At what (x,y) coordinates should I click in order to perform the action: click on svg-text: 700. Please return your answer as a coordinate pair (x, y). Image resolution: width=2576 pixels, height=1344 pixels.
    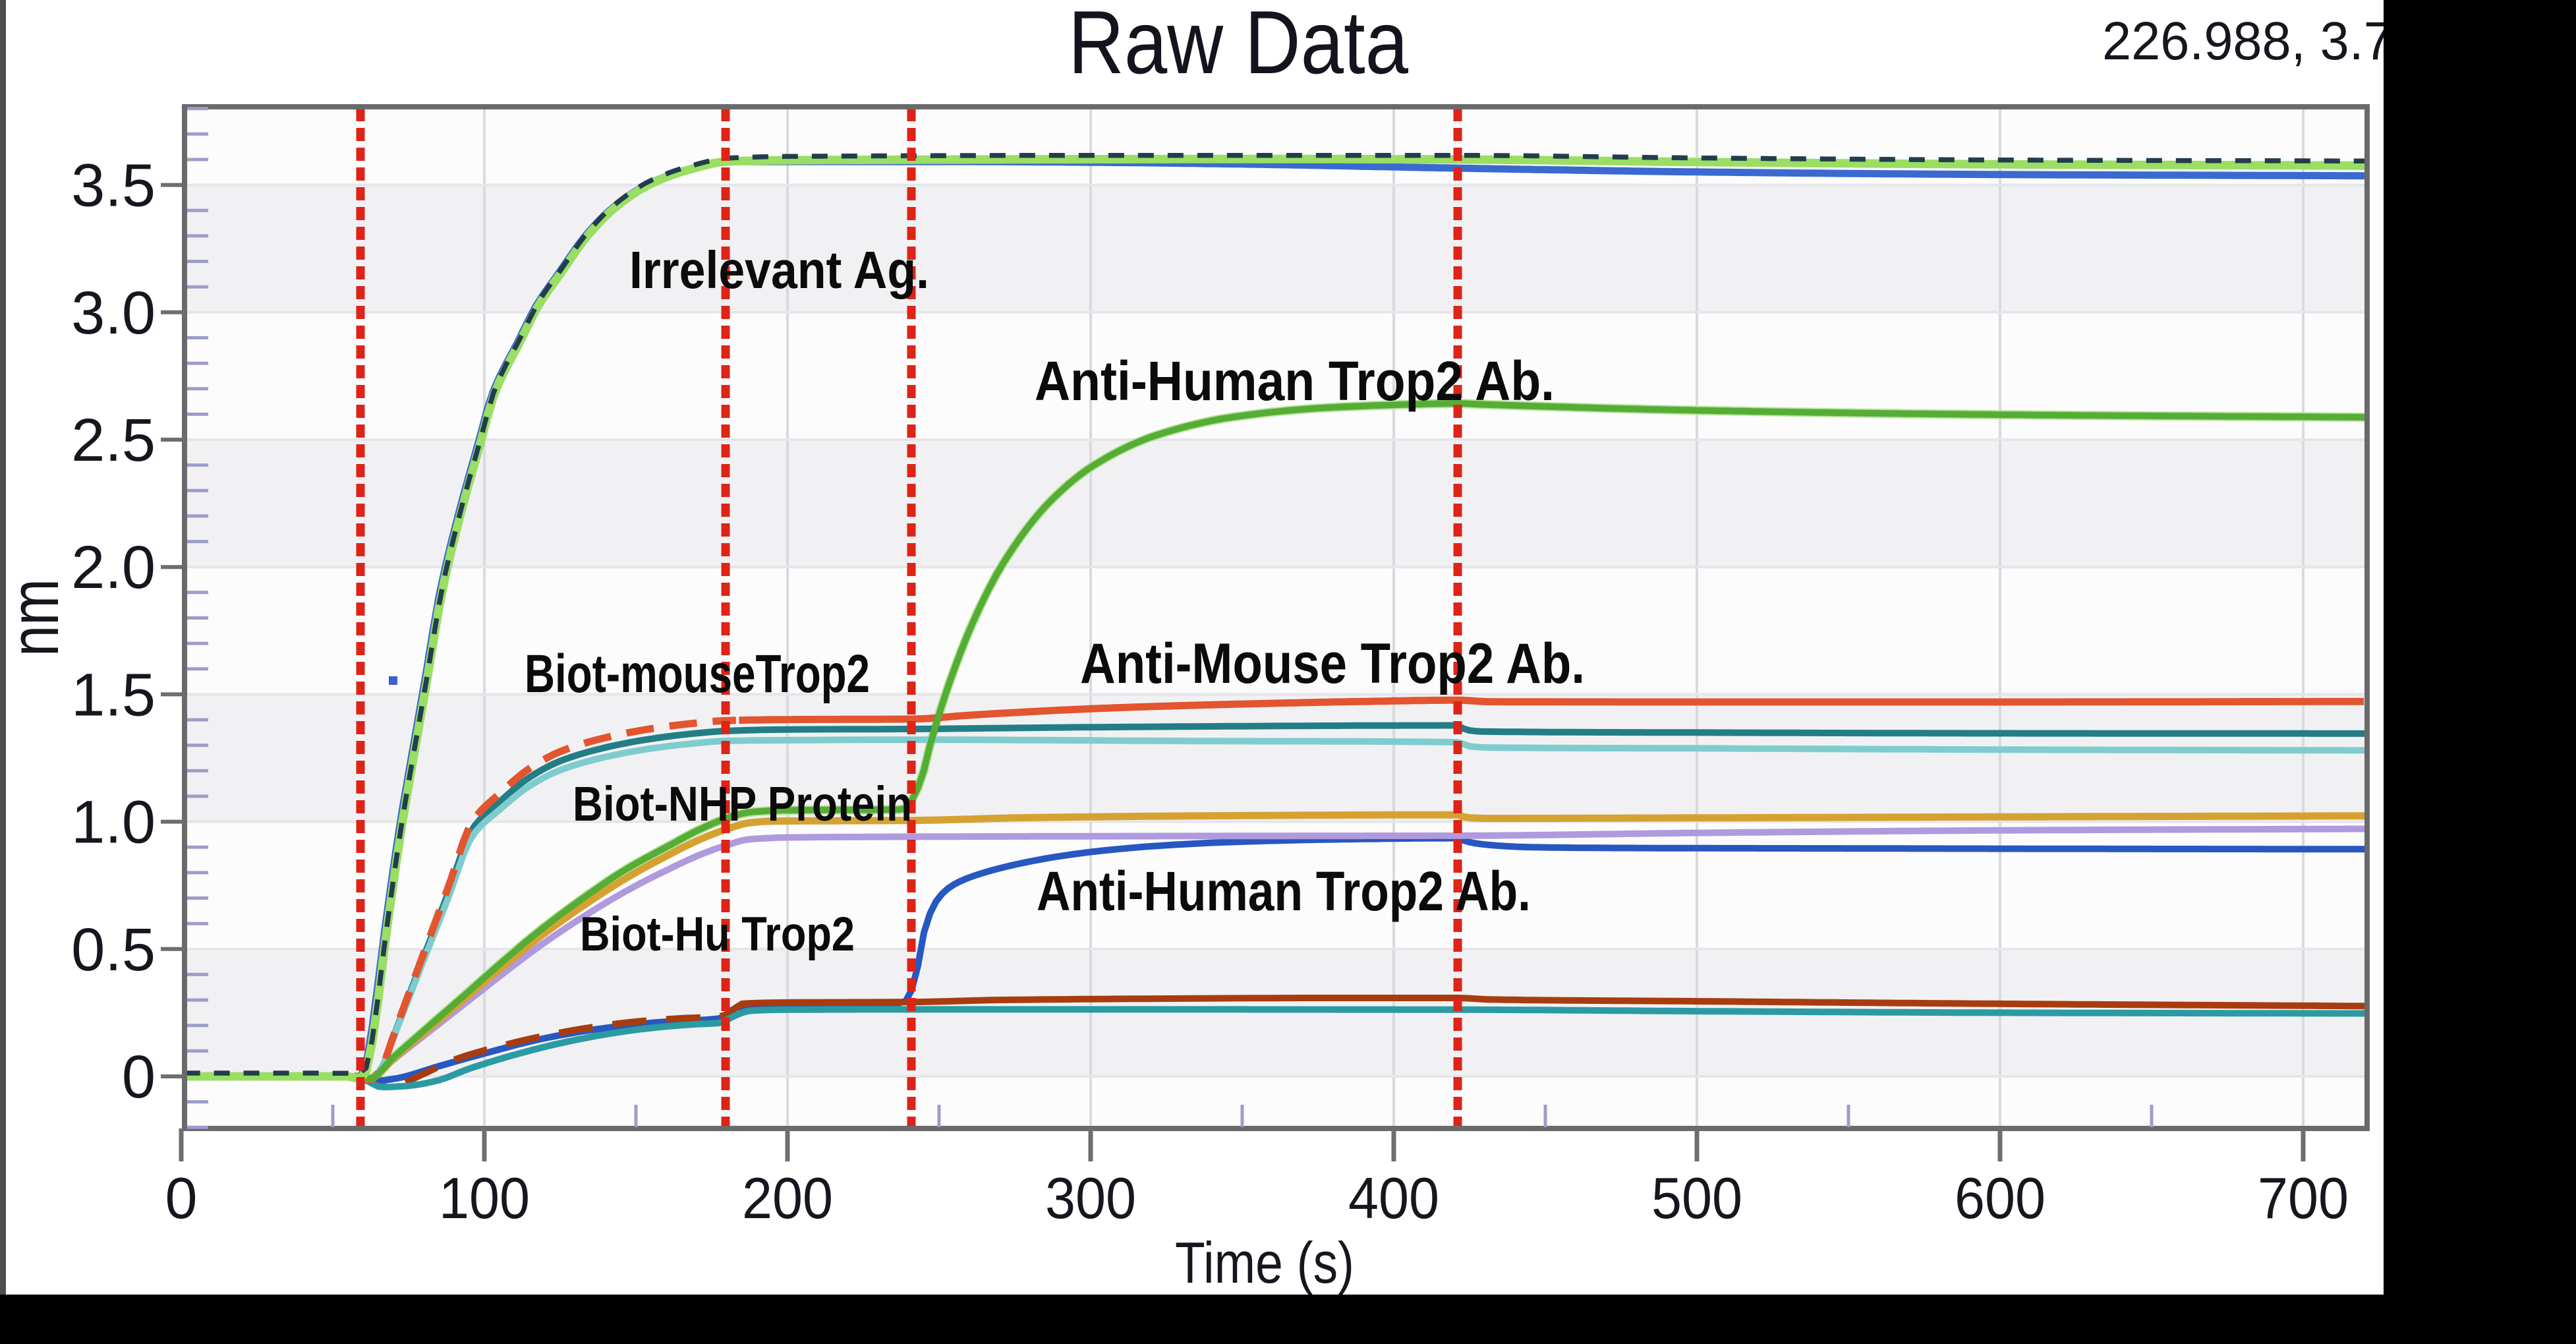
    Looking at the image, I should click on (2304, 1198).